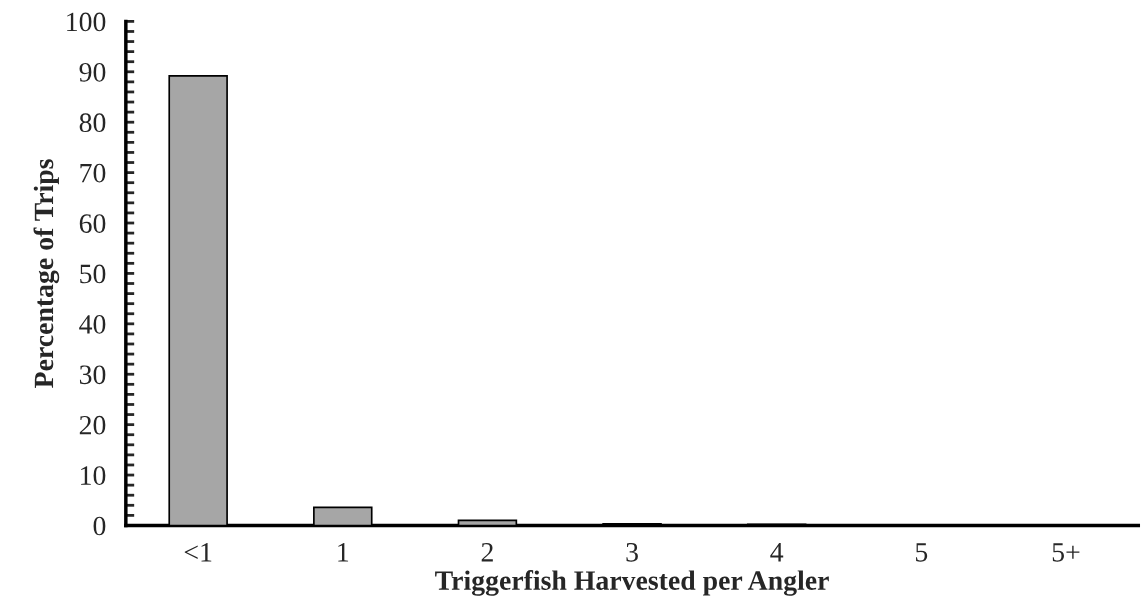 This screenshot has width=1144, height=611. Describe the element at coordinates (46, 273) in the screenshot. I see `y-axis-title: Percentage of Trips` at that location.